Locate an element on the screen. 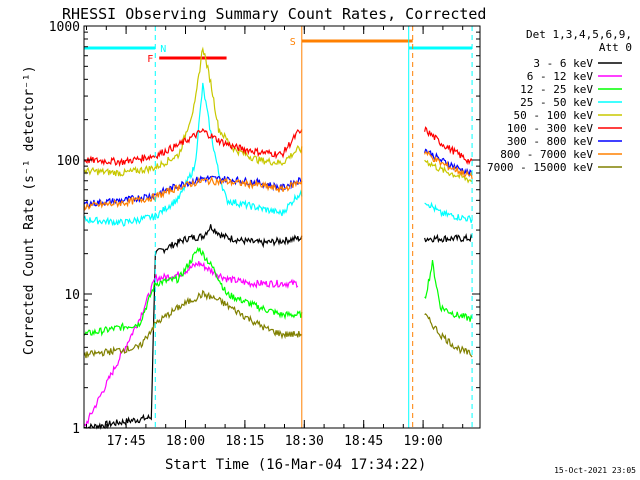  x-tick-label: 19:00 is located at coordinates (423, 441).